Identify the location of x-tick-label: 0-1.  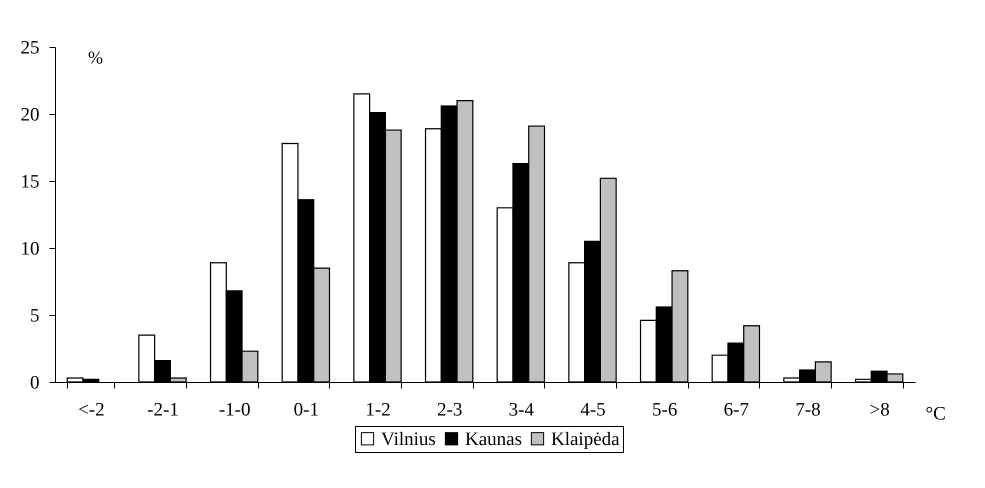
(306, 410).